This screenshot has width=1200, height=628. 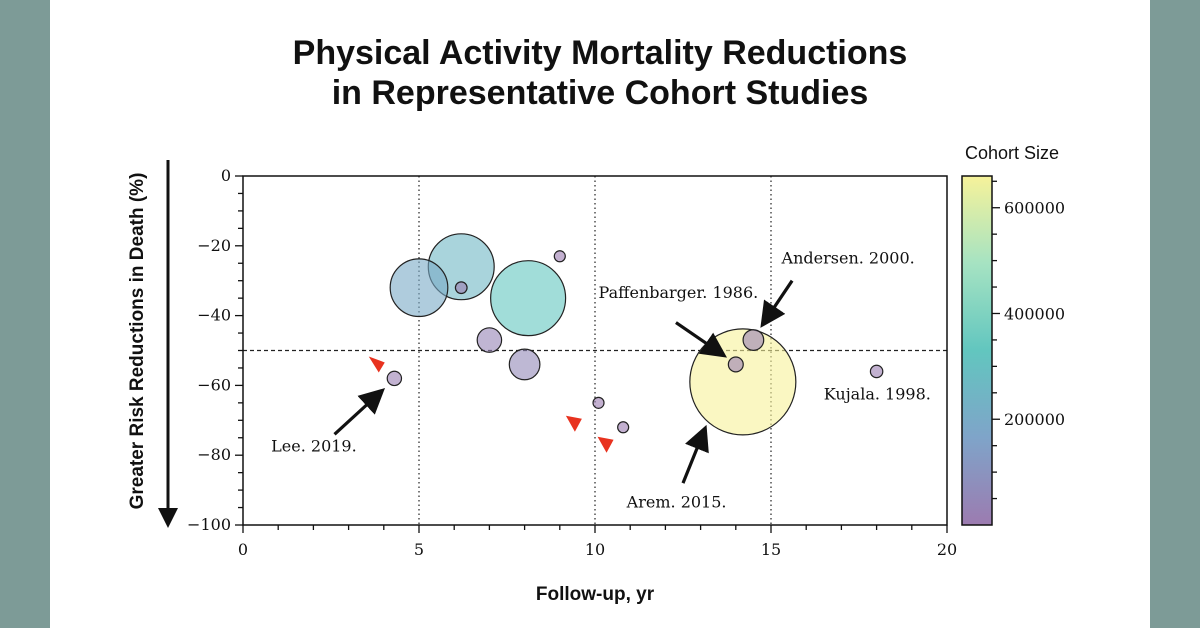 What do you see at coordinates (1034, 419) in the screenshot?
I see `colorbar-tick-label: 200000` at bounding box center [1034, 419].